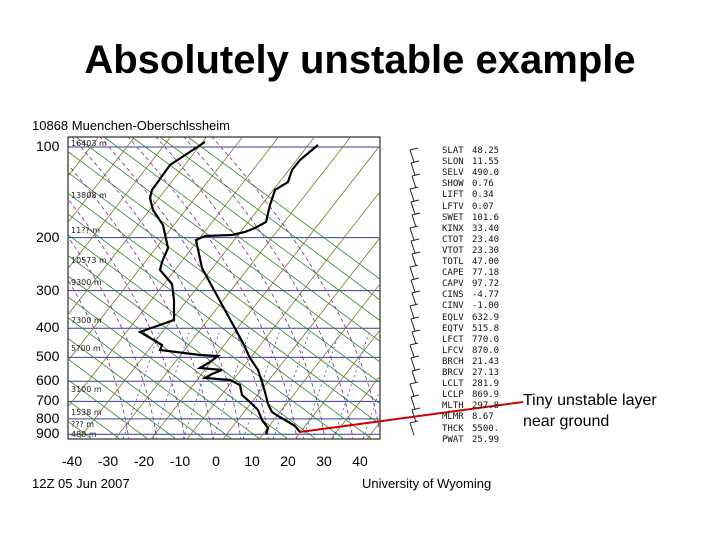  I want to click on index-value: 33.40, so click(486, 228).